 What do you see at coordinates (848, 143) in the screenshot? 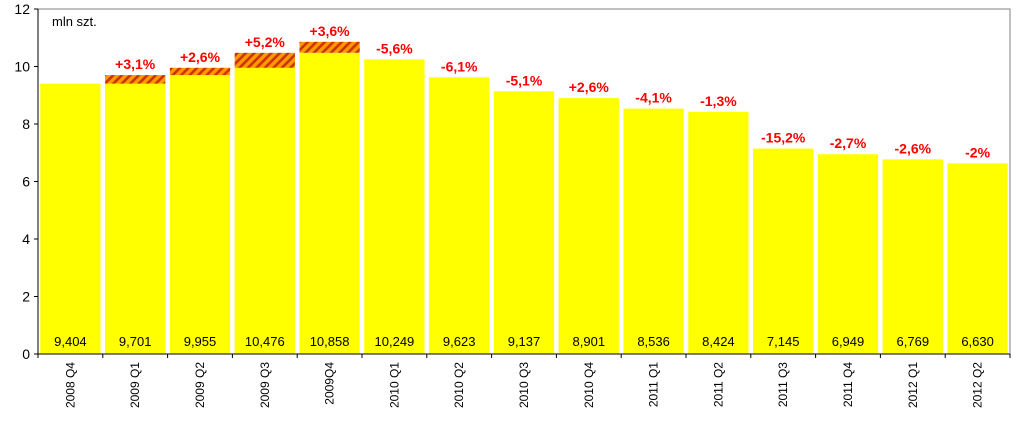
I see `change-label: -2,7%` at bounding box center [848, 143].